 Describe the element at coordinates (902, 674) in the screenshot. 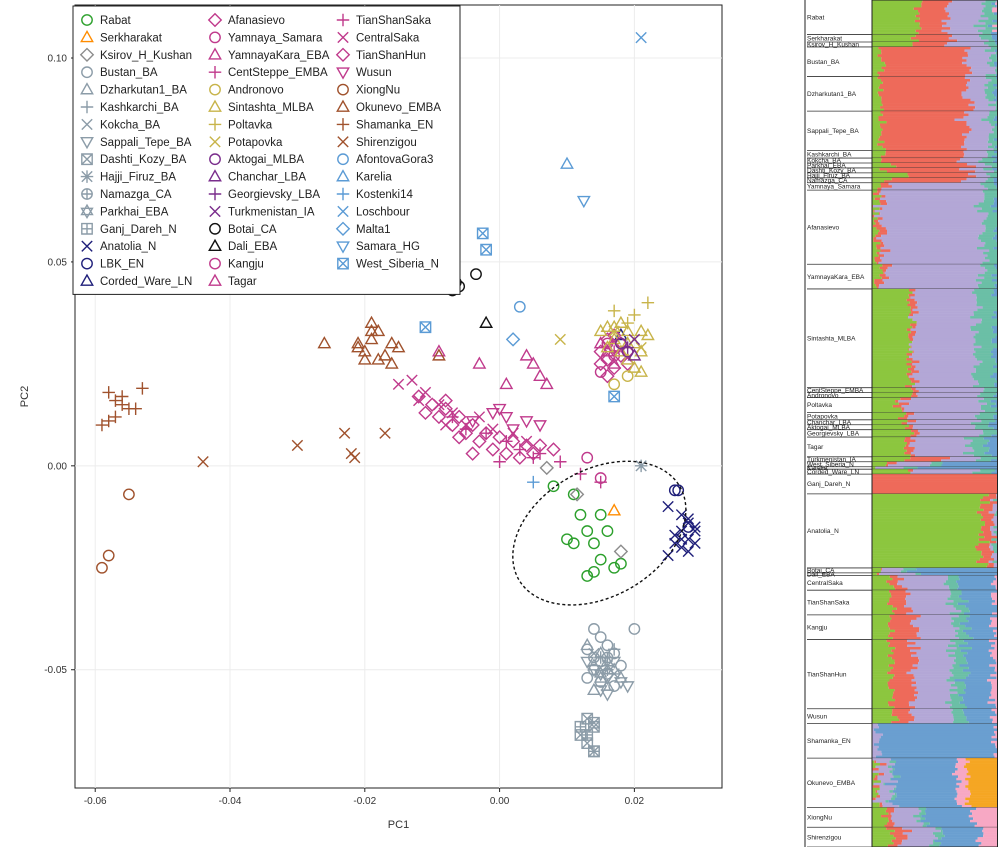

I see `admixture-group: TianShanHun` at that location.